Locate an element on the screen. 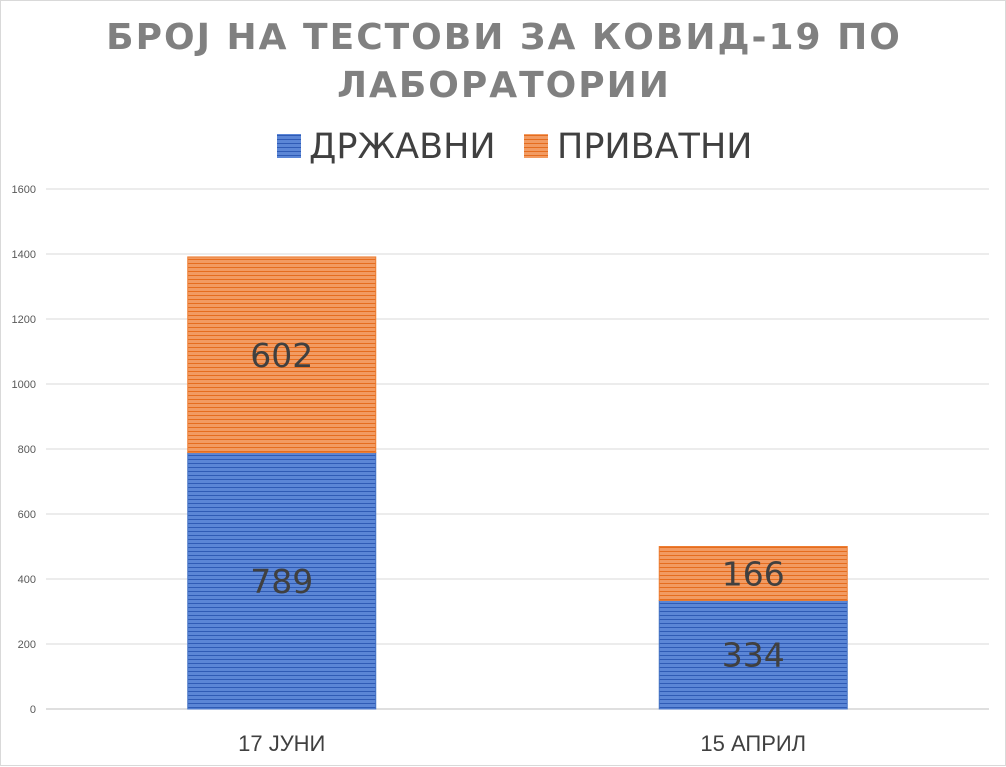  legend: ДРЖАВНИ ПРИВАТНИ is located at coordinates (514, 147).